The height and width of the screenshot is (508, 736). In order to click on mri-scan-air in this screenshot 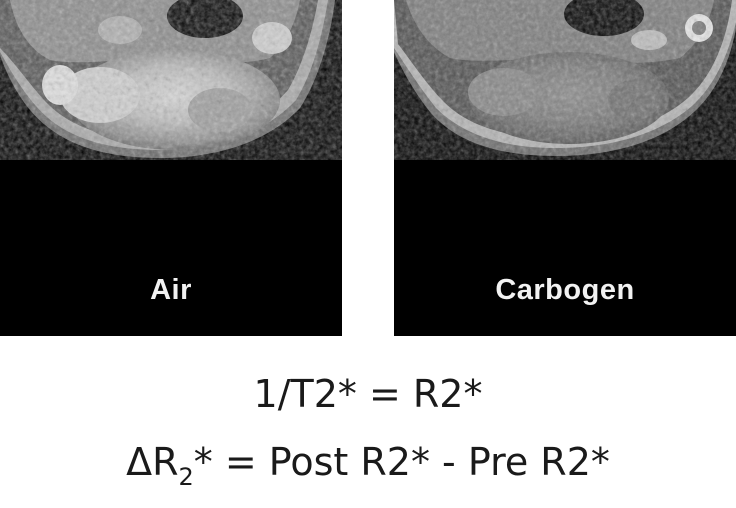, I will do `click(171, 80)`.